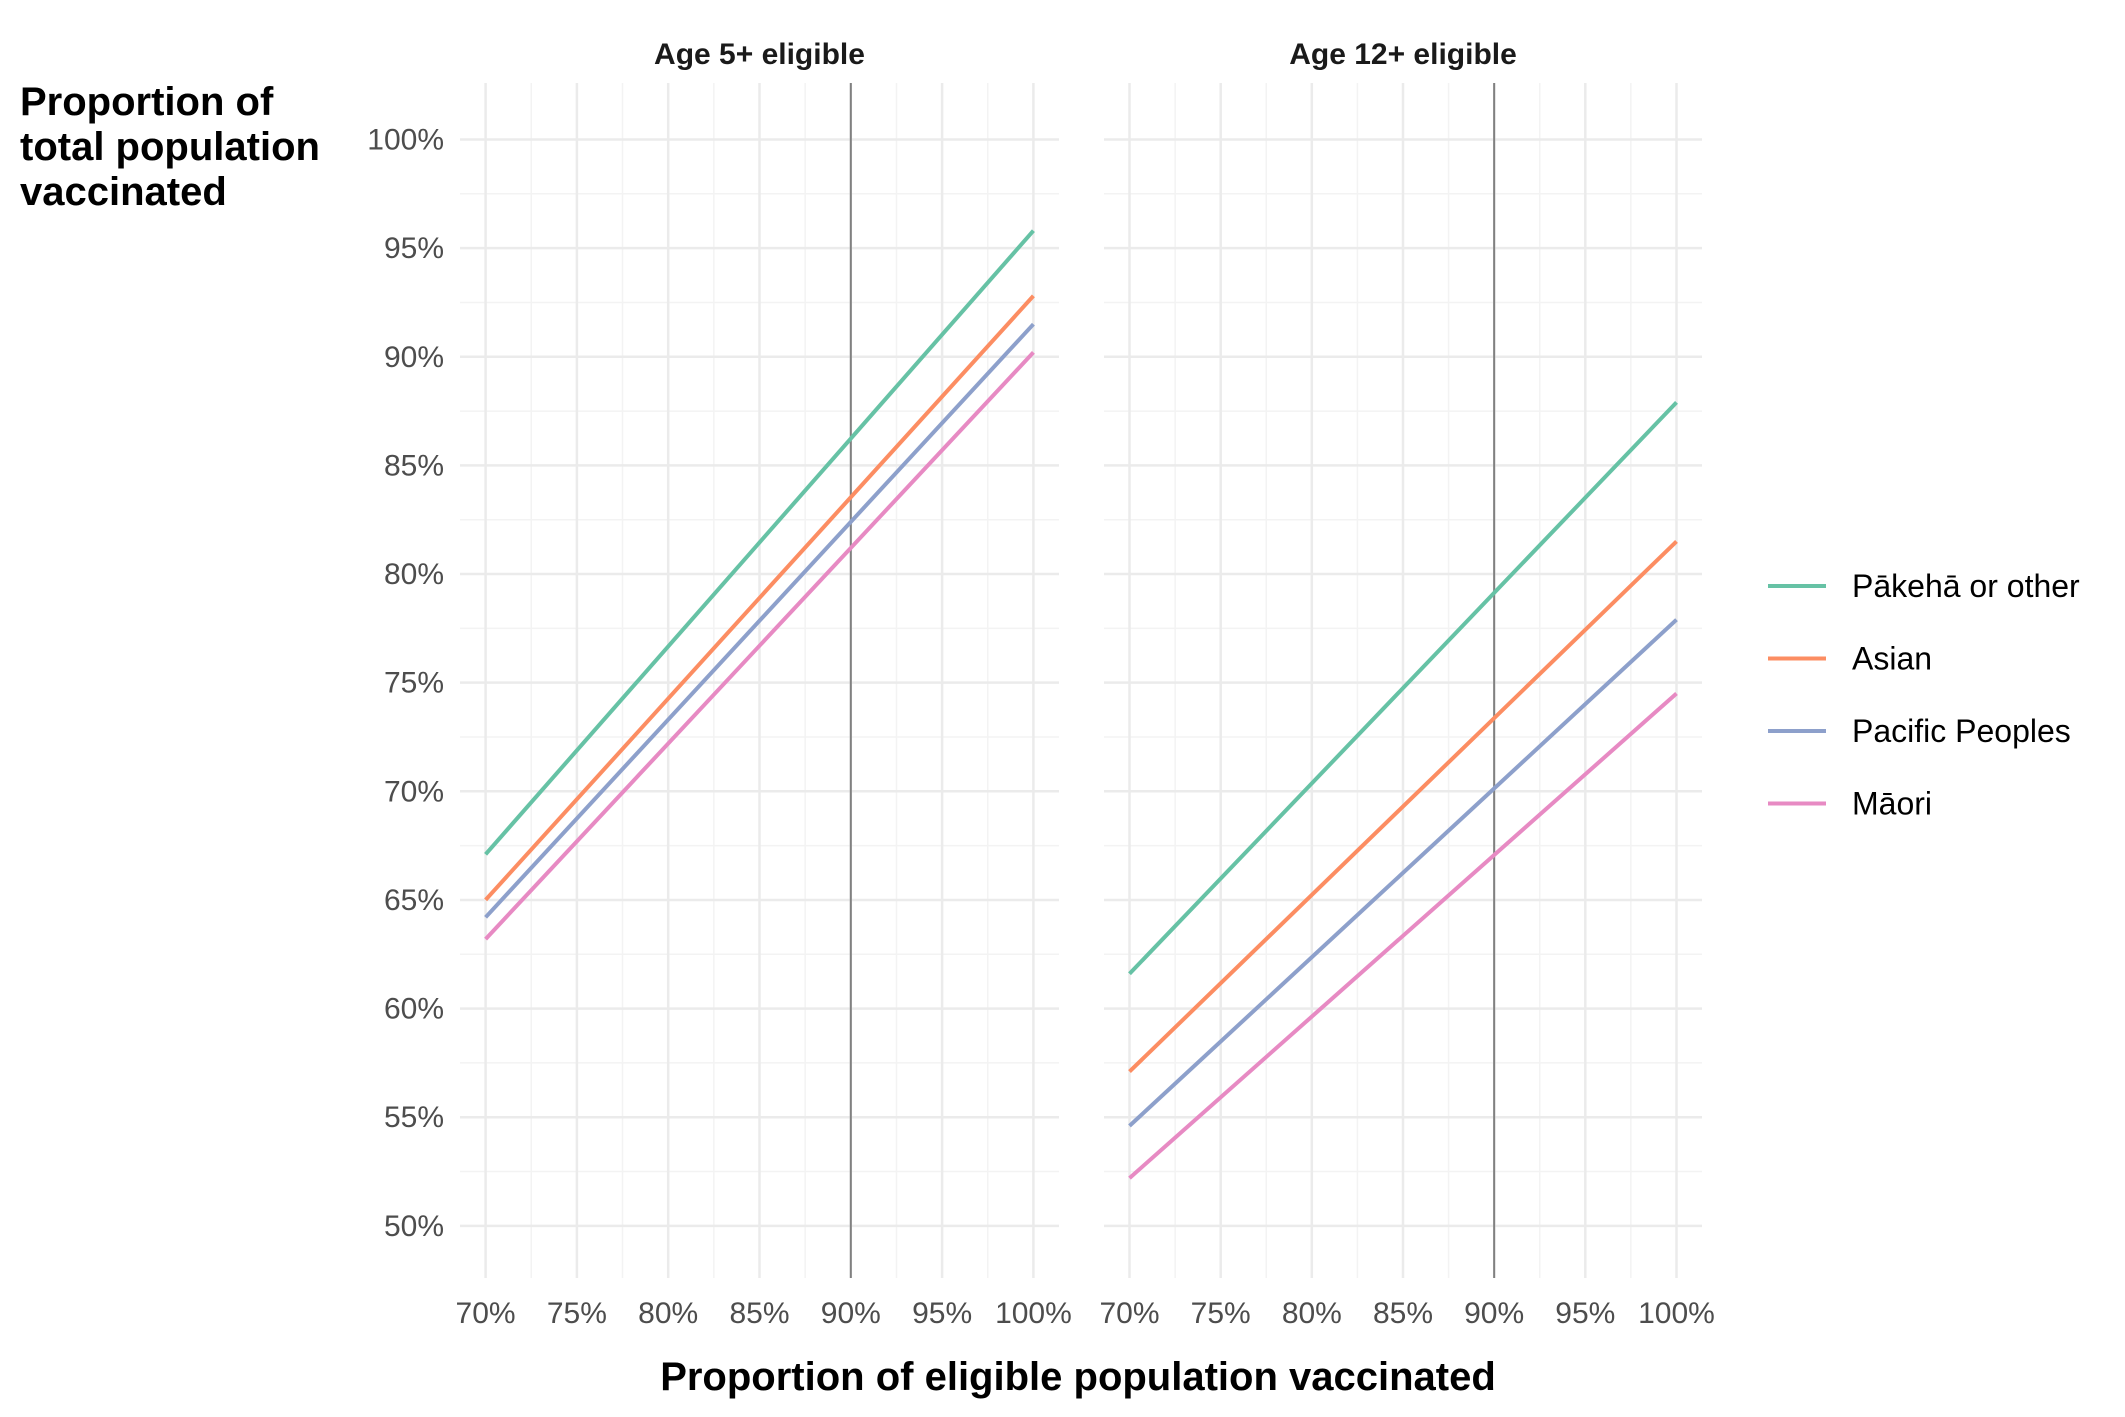  I want to click on legend: Pākehā or other Asian Pacific Peoples Māori, so click(1924, 695).